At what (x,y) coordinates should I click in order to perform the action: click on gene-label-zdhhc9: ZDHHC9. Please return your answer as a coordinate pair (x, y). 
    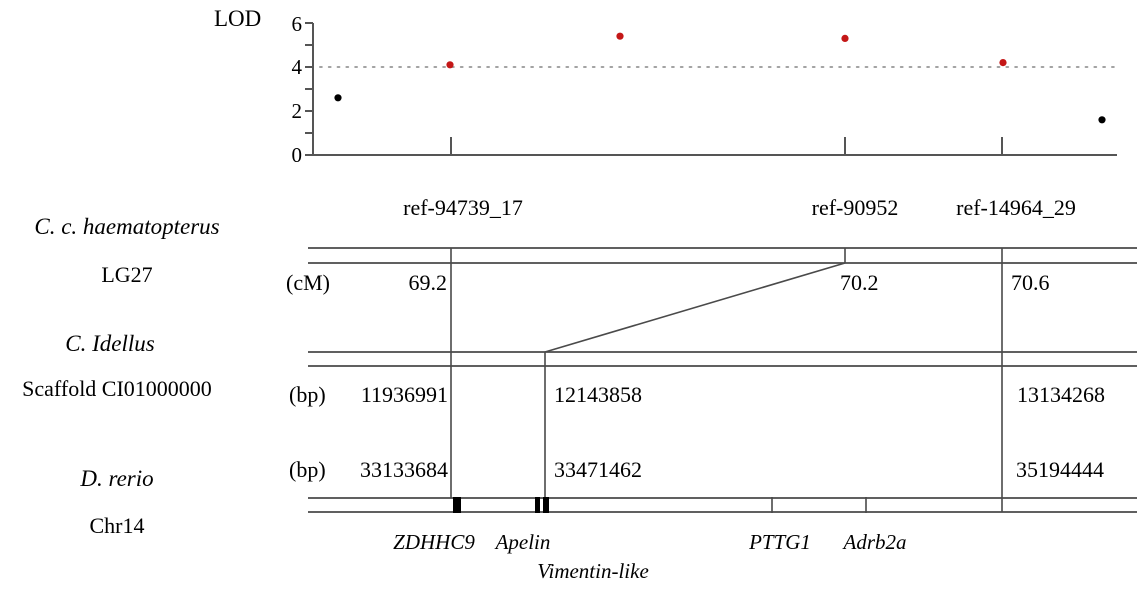
    Looking at the image, I should click on (434, 542).